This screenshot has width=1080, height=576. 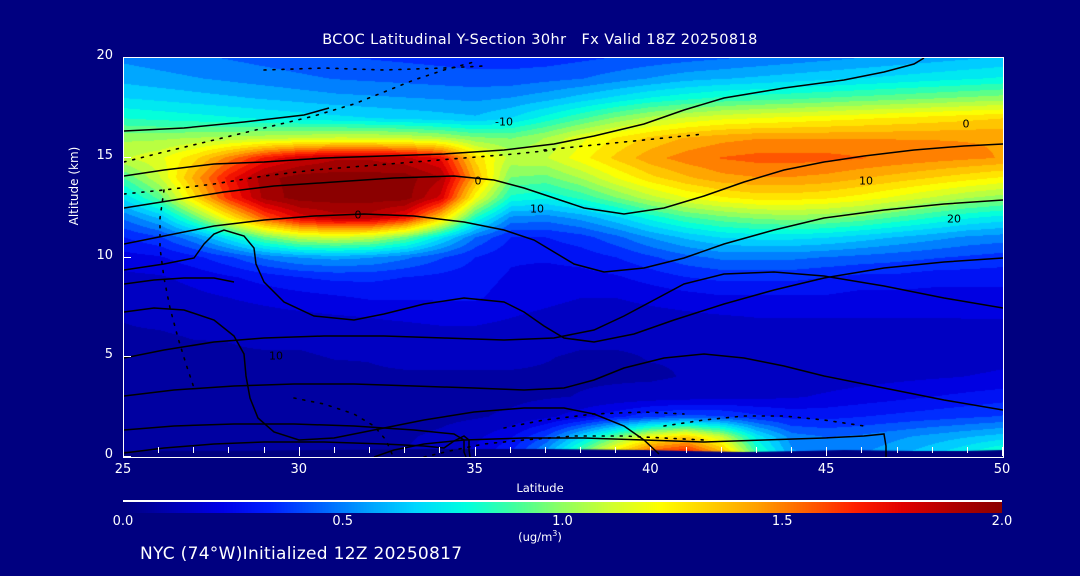 I want to click on x-axis-tick-label: 25, so click(x=123, y=469).